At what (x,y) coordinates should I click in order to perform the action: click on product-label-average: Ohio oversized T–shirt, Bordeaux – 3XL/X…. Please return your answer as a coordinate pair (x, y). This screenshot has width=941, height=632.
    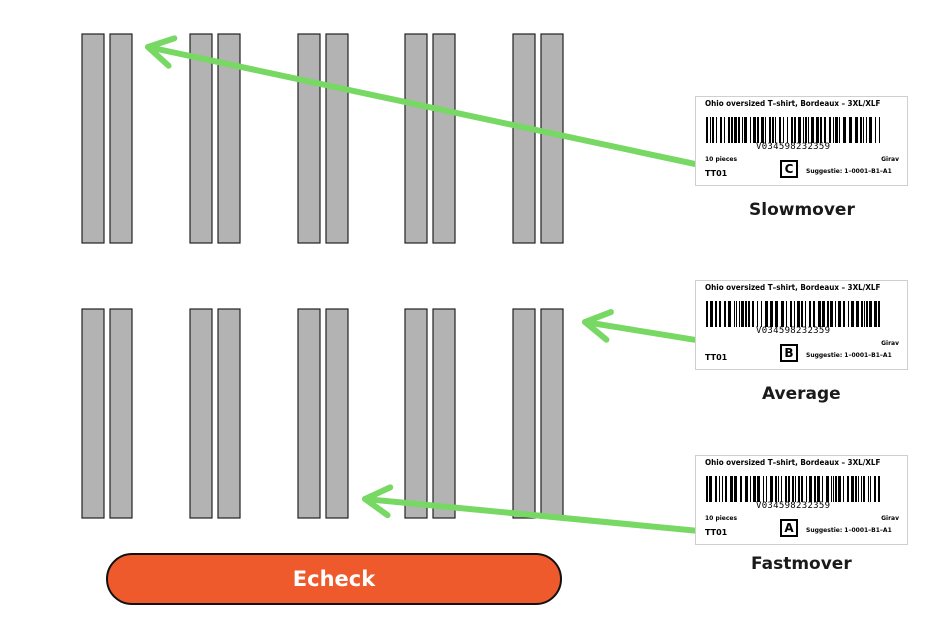
    Looking at the image, I should click on (801, 325).